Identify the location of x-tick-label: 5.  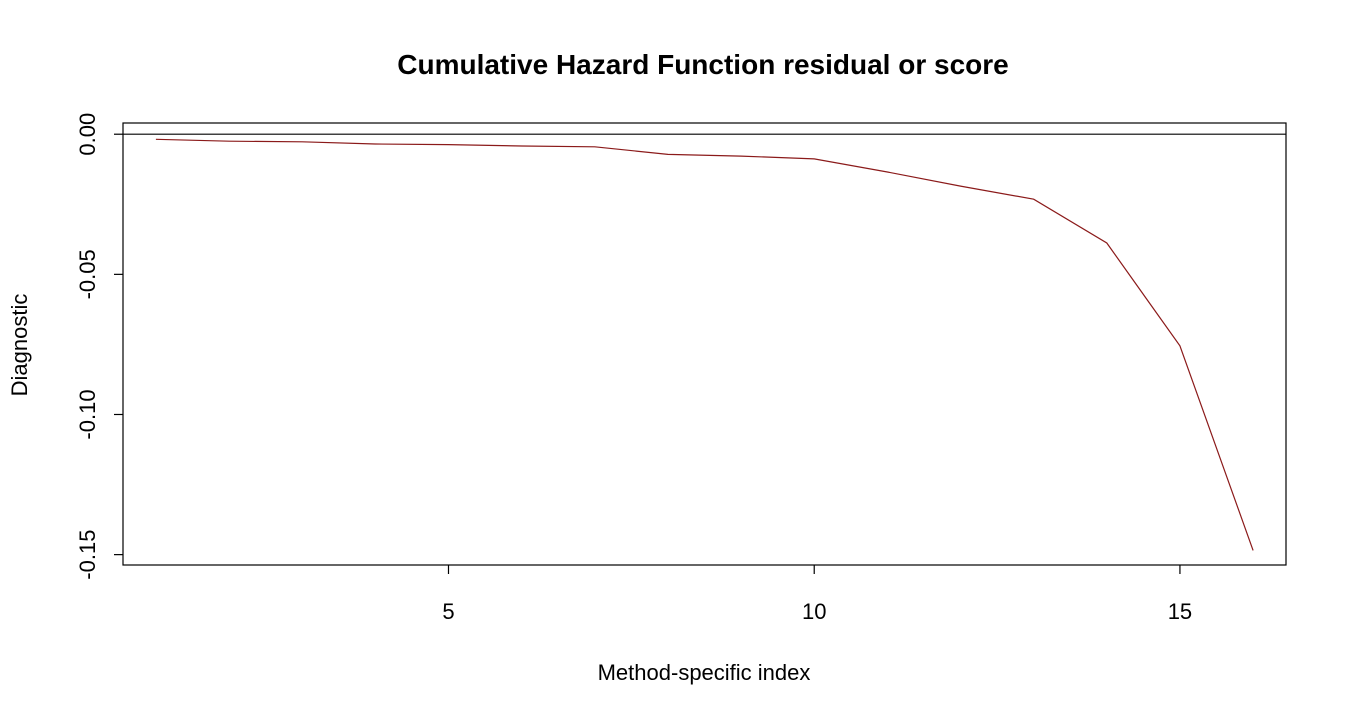
(448, 611).